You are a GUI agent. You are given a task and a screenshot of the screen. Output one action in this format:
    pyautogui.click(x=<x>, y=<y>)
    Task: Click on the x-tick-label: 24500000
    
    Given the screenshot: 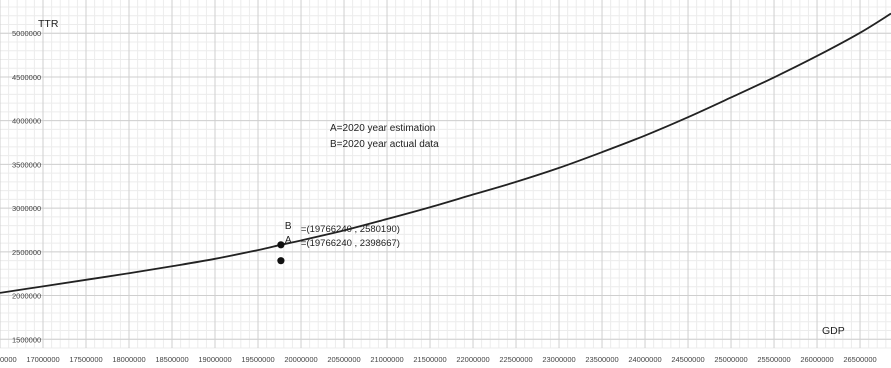 What is the action you would take?
    pyautogui.click(x=687, y=359)
    